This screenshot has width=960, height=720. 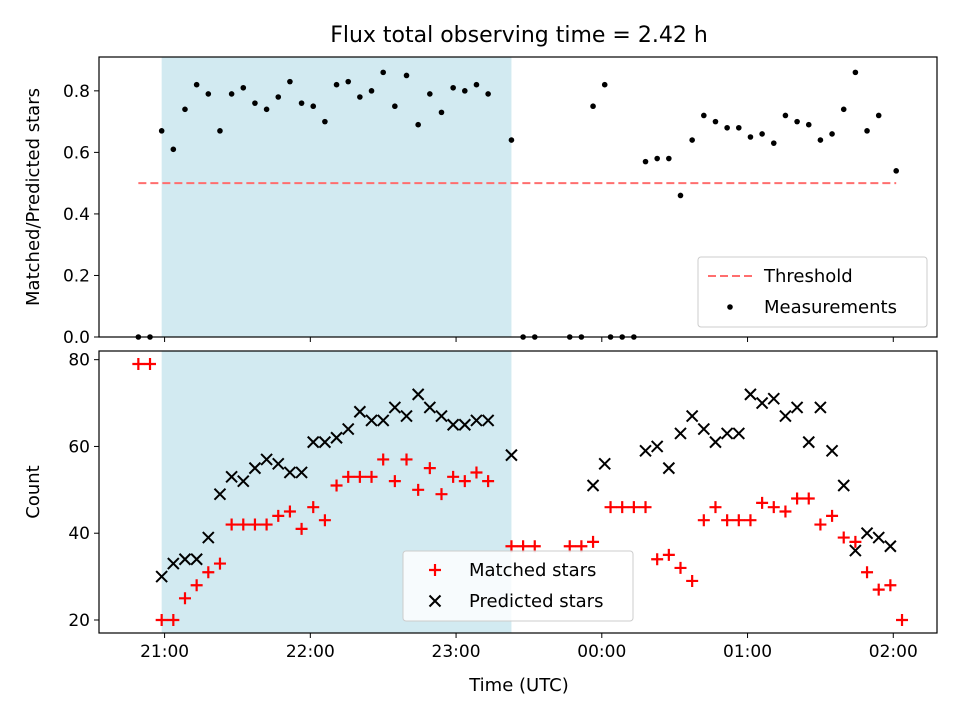 What do you see at coordinates (164, 652) in the screenshot?
I see `x-tick-label: 21:00` at bounding box center [164, 652].